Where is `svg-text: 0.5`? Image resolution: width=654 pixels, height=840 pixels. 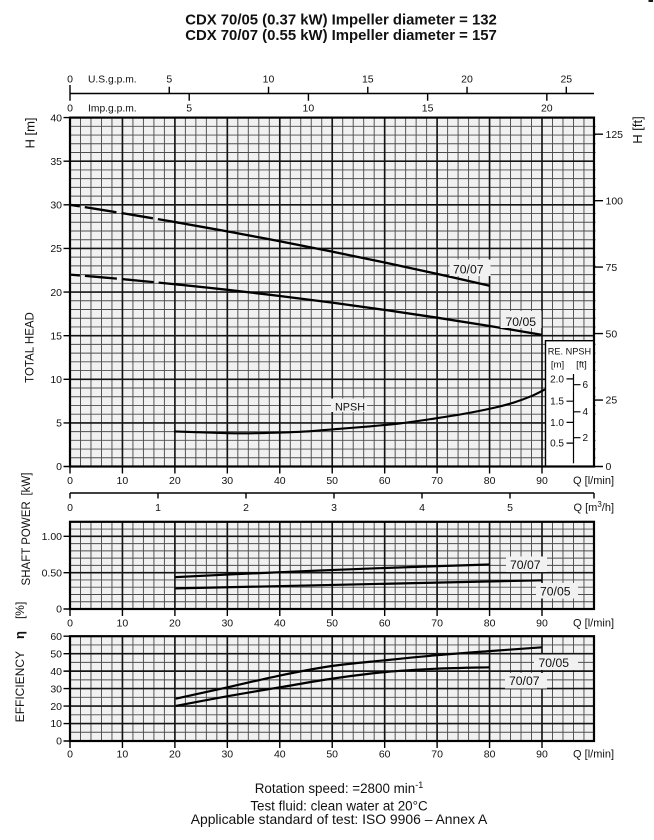
svg-text: 0.5 is located at coordinates (557, 444).